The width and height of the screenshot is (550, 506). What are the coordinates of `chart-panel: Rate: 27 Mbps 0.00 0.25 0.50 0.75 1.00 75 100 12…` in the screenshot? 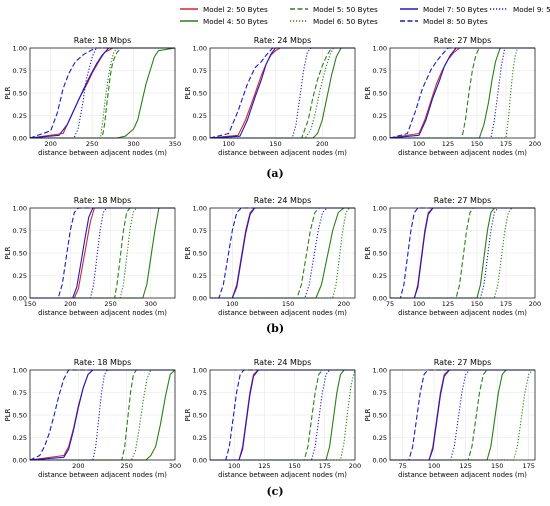 It's located at (452, 256).